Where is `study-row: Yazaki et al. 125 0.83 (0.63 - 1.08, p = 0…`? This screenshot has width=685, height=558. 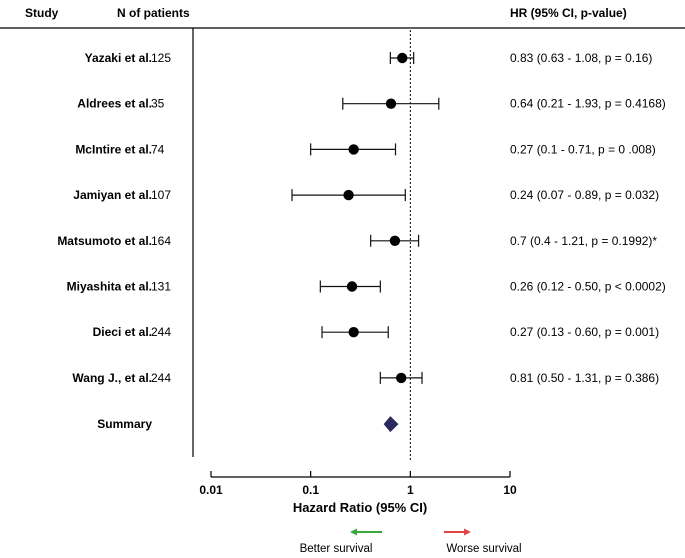 study-row: Yazaki et al. 125 0.83 (0.63 - 1.08, p = 0… is located at coordinates (369, 58).